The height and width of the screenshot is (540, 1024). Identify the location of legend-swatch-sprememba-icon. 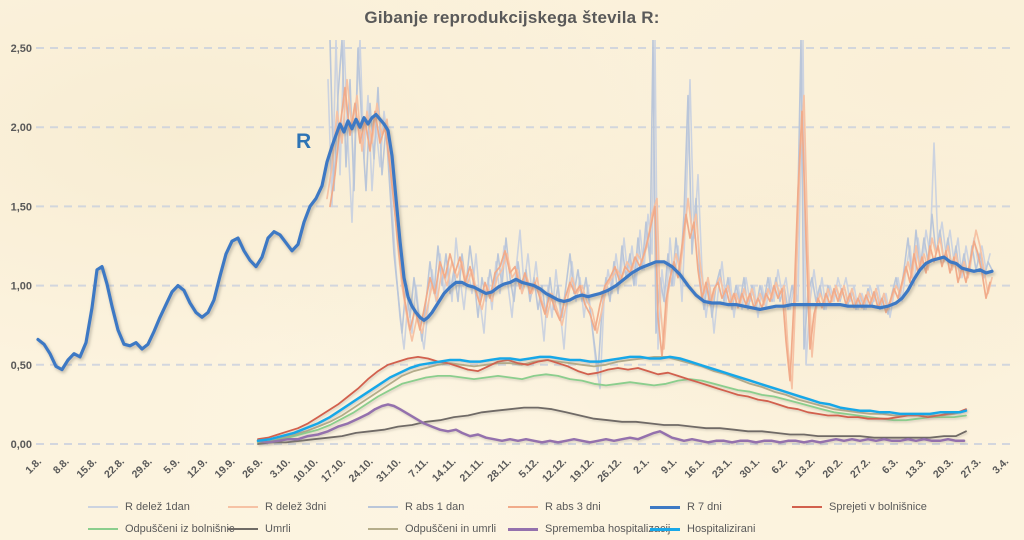
(523, 529).